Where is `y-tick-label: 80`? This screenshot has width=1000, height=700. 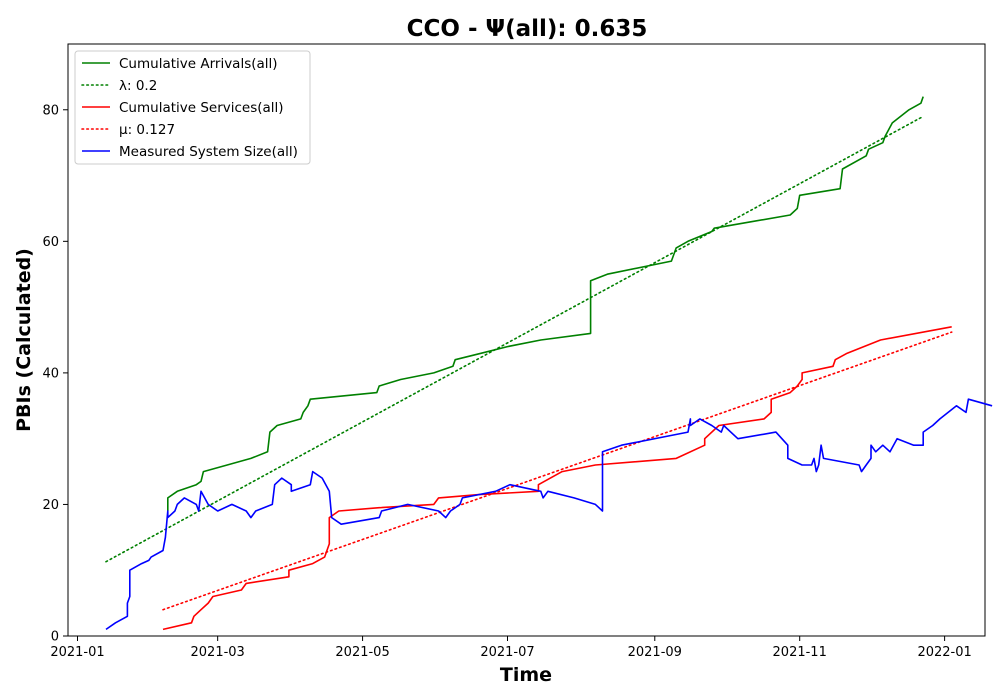 y-tick-label: 80 is located at coordinates (50, 110).